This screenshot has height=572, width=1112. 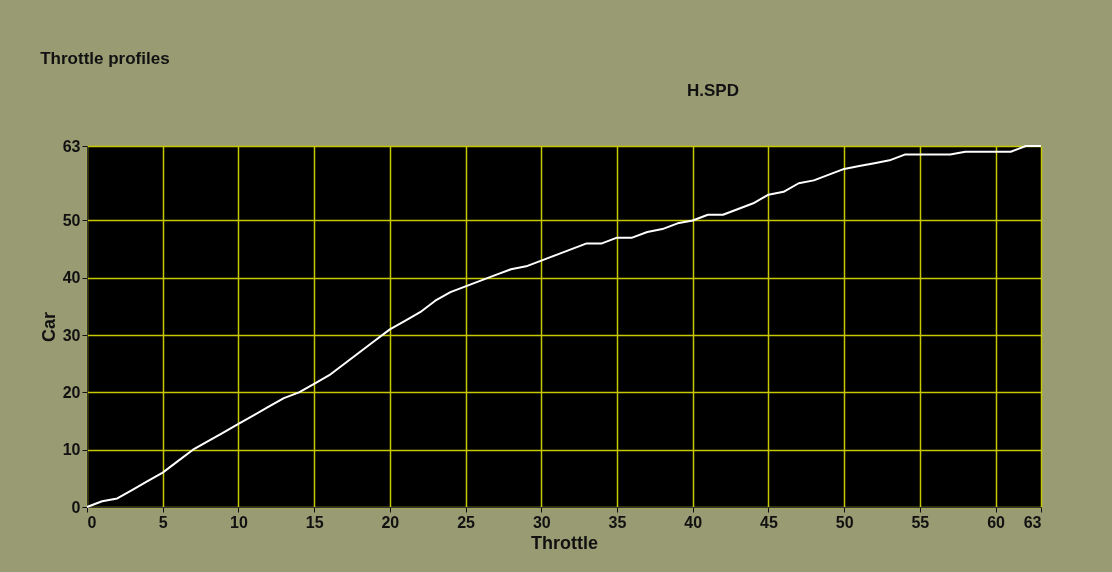 I want to click on x-tick-label: 50, so click(x=844, y=522).